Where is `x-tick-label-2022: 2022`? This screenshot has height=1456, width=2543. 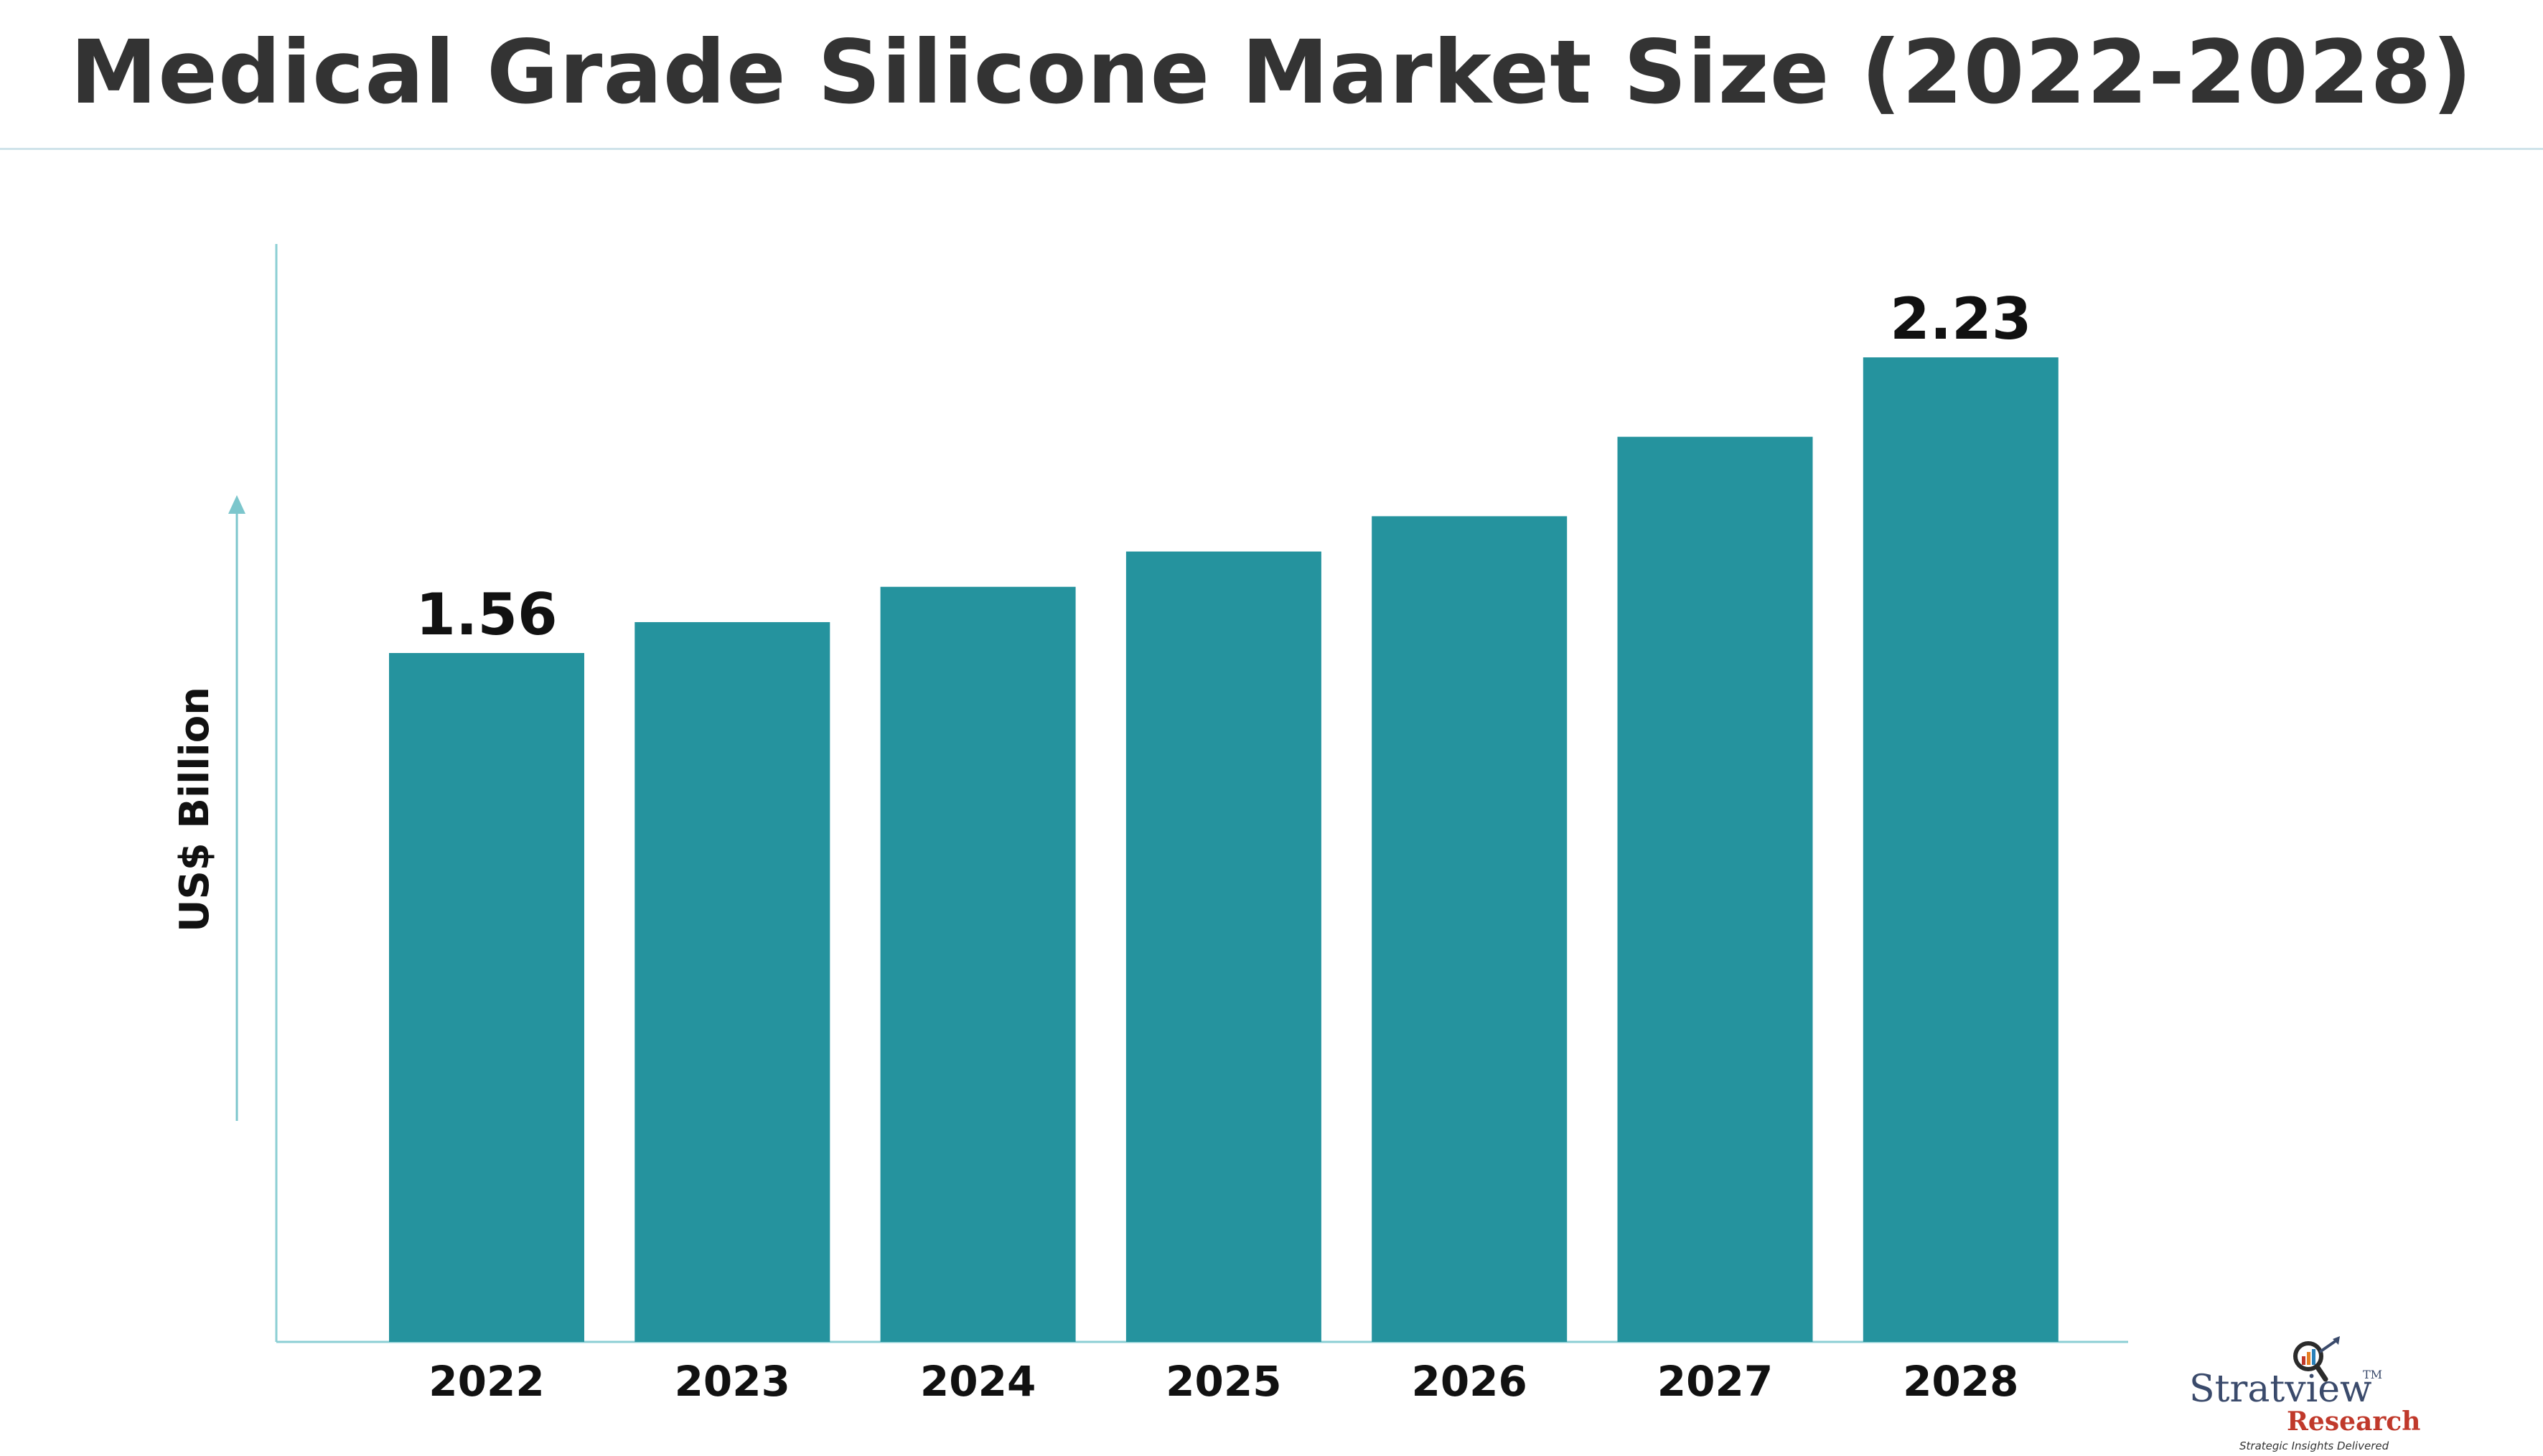 x-tick-label-2022: 2022 is located at coordinates (486, 1381).